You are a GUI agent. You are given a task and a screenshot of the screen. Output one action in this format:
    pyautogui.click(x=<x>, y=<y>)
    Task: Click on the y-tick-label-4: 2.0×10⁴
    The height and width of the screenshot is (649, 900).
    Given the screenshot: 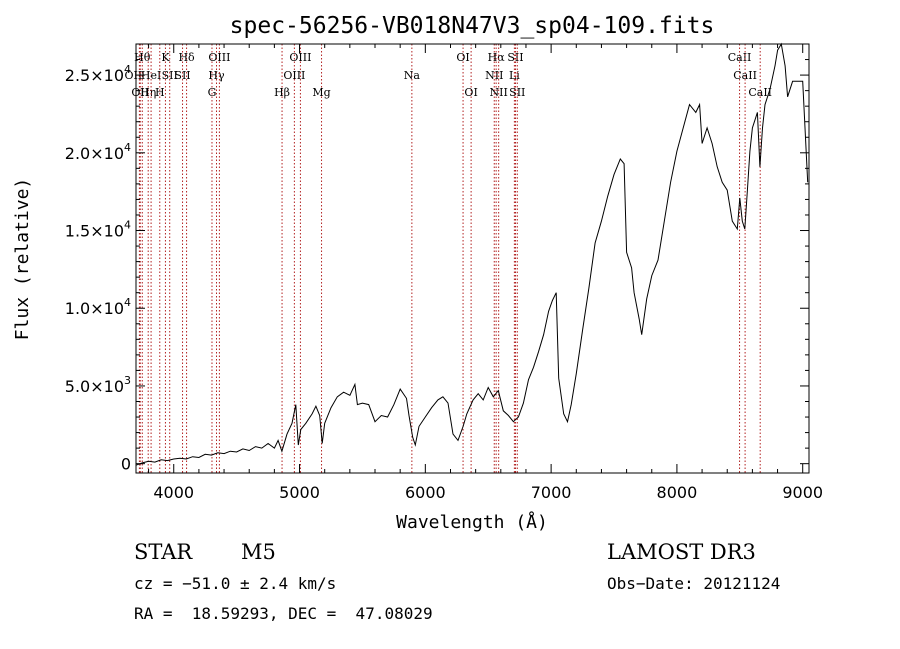 What is the action you would take?
    pyautogui.click(x=98, y=152)
    